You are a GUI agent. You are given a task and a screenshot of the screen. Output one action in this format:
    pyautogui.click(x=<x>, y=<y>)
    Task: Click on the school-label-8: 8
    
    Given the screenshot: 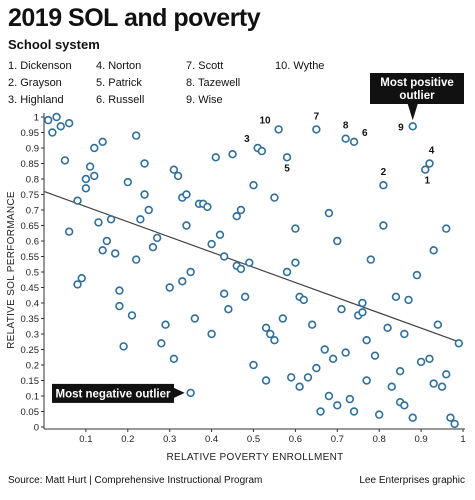 What is the action you would take?
    pyautogui.click(x=346, y=126)
    